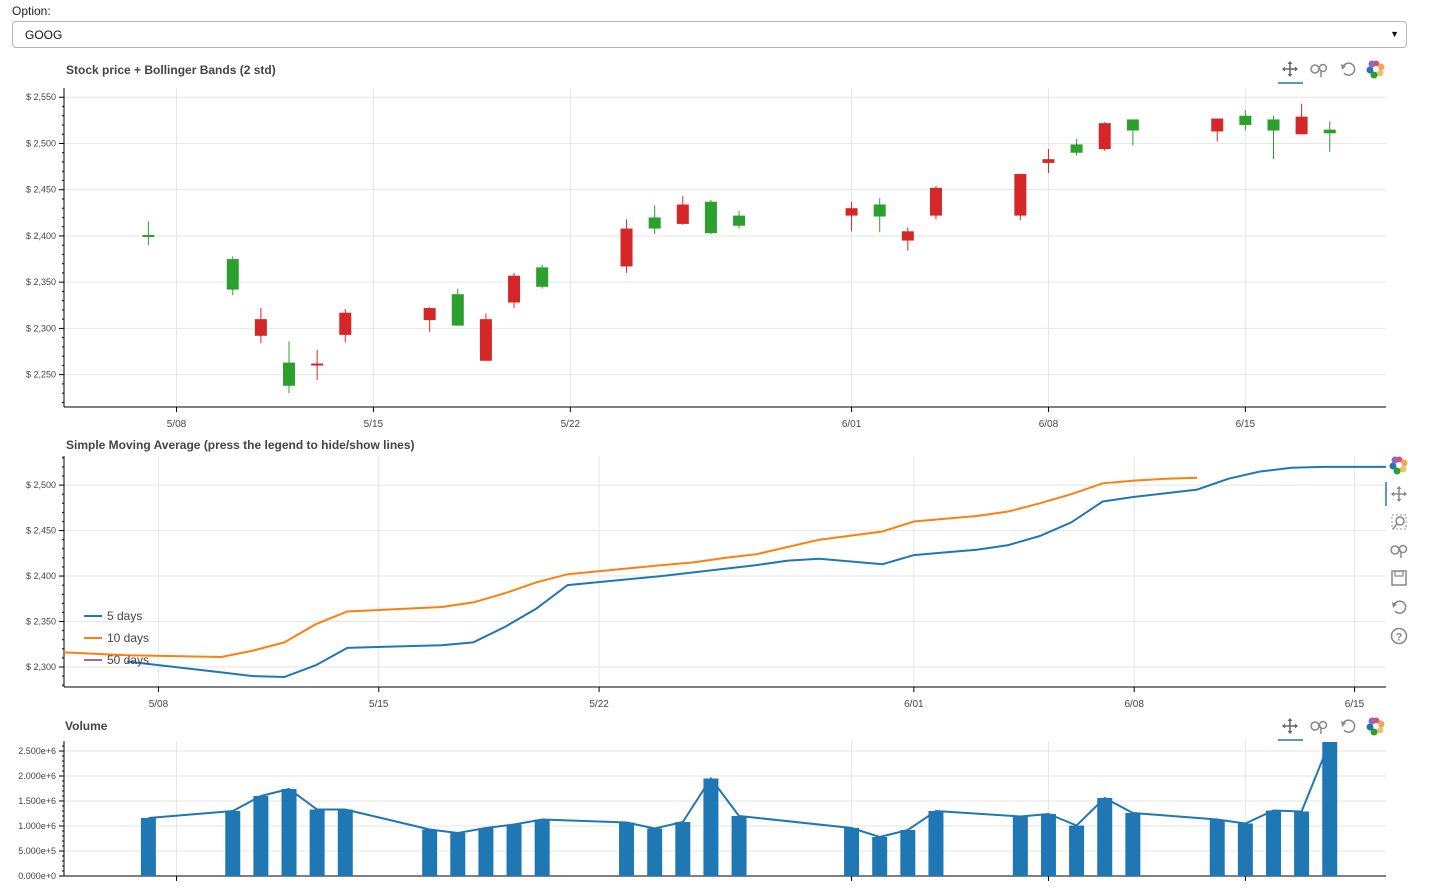 The image size is (1431, 888). I want to click on save-tool-icon, so click(1399, 578).